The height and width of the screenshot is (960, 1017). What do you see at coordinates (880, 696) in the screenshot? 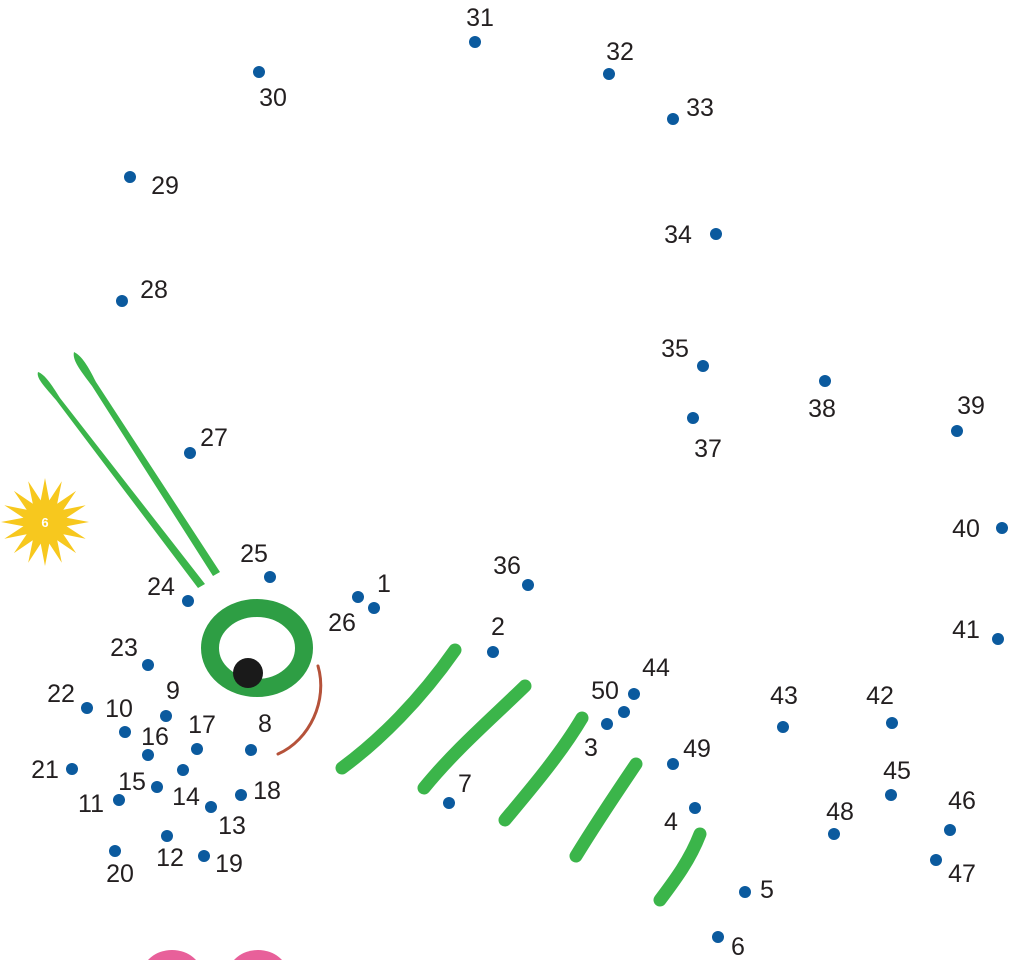
I see `dot-number-42: 42` at bounding box center [880, 696].